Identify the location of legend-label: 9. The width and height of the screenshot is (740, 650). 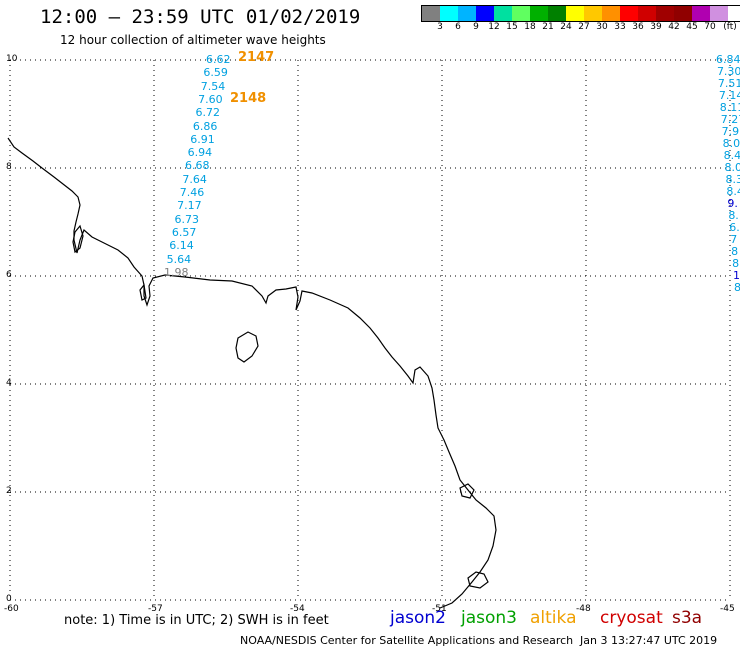
(476, 27).